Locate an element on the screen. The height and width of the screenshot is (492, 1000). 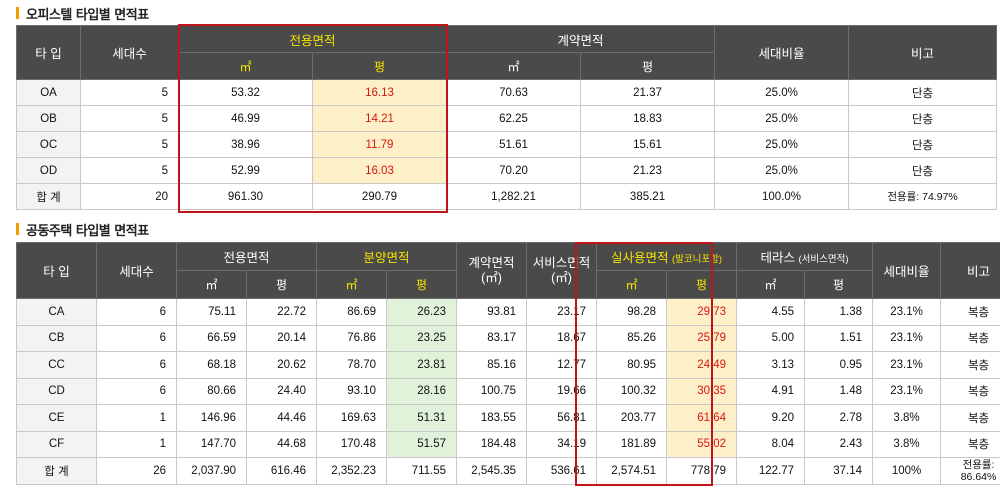
header-actual-note: (발코니포함) is located at coordinates (697, 259).